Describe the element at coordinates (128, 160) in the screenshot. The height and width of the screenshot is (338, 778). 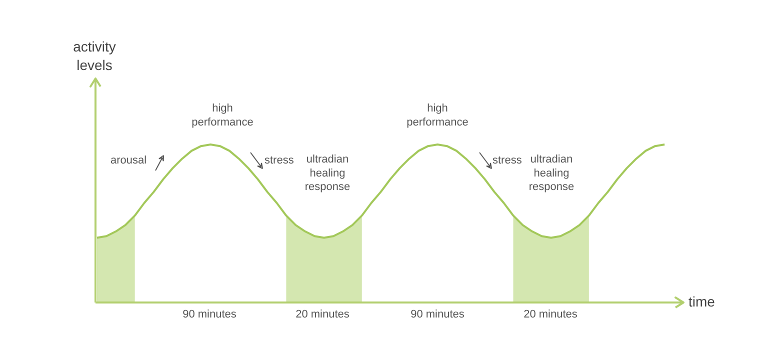
I see `annotation: arousal` at that location.